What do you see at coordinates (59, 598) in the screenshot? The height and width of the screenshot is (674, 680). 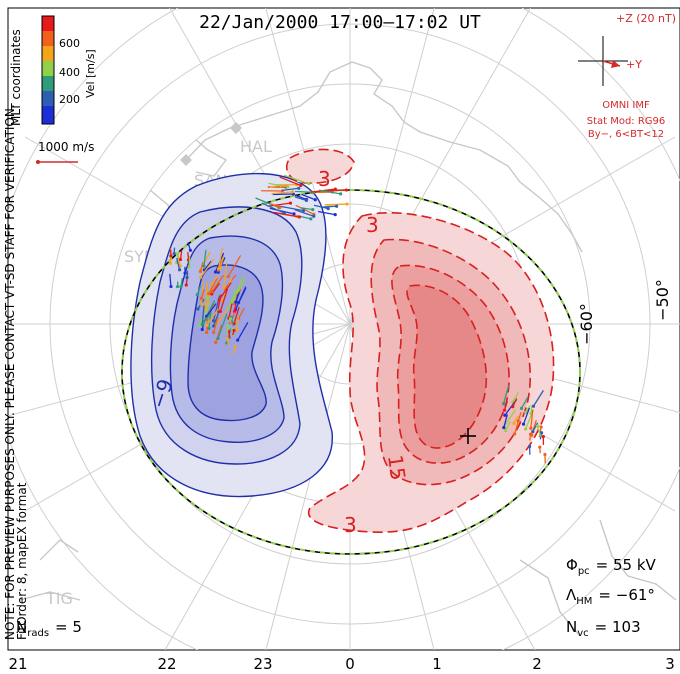 I see `station-label-tig: TIG` at bounding box center [59, 598].